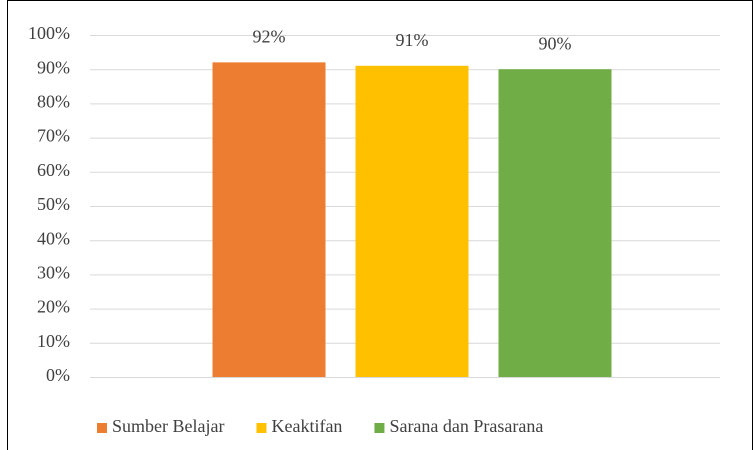  Describe the element at coordinates (53, 273) in the screenshot. I see `y-tick-label: 30%` at that location.